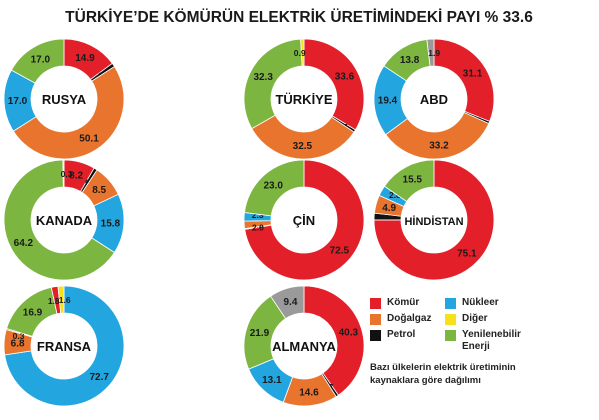  I want to click on legend-item-nukleer: Nükleer, so click(472, 303).